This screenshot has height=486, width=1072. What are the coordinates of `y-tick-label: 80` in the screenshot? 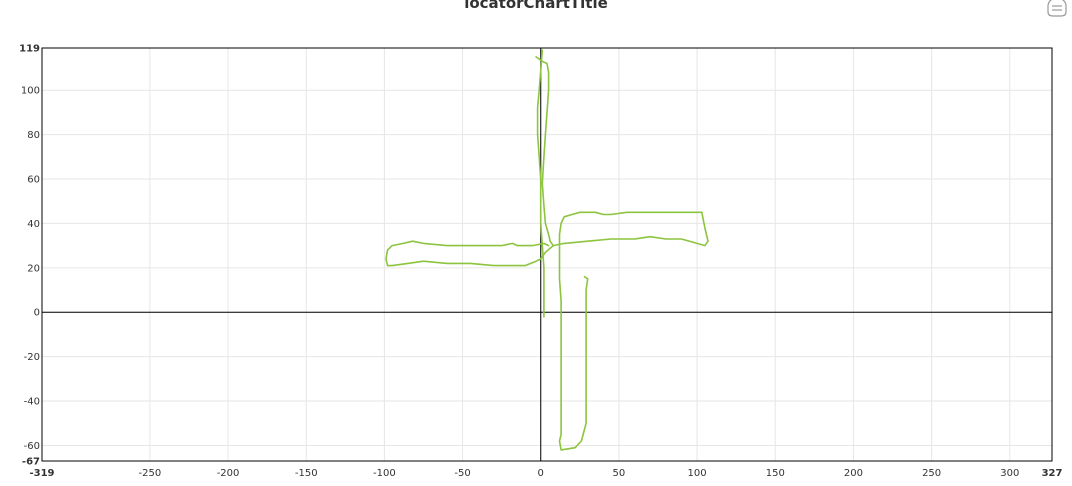 It's located at (33, 135).